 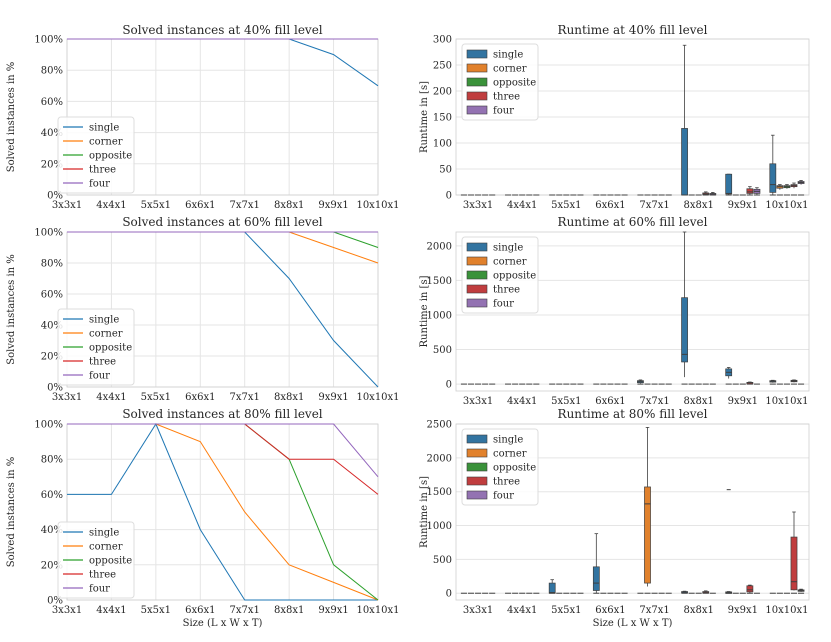 I want to click on y-tick-label: 100, so click(x=442, y=144).